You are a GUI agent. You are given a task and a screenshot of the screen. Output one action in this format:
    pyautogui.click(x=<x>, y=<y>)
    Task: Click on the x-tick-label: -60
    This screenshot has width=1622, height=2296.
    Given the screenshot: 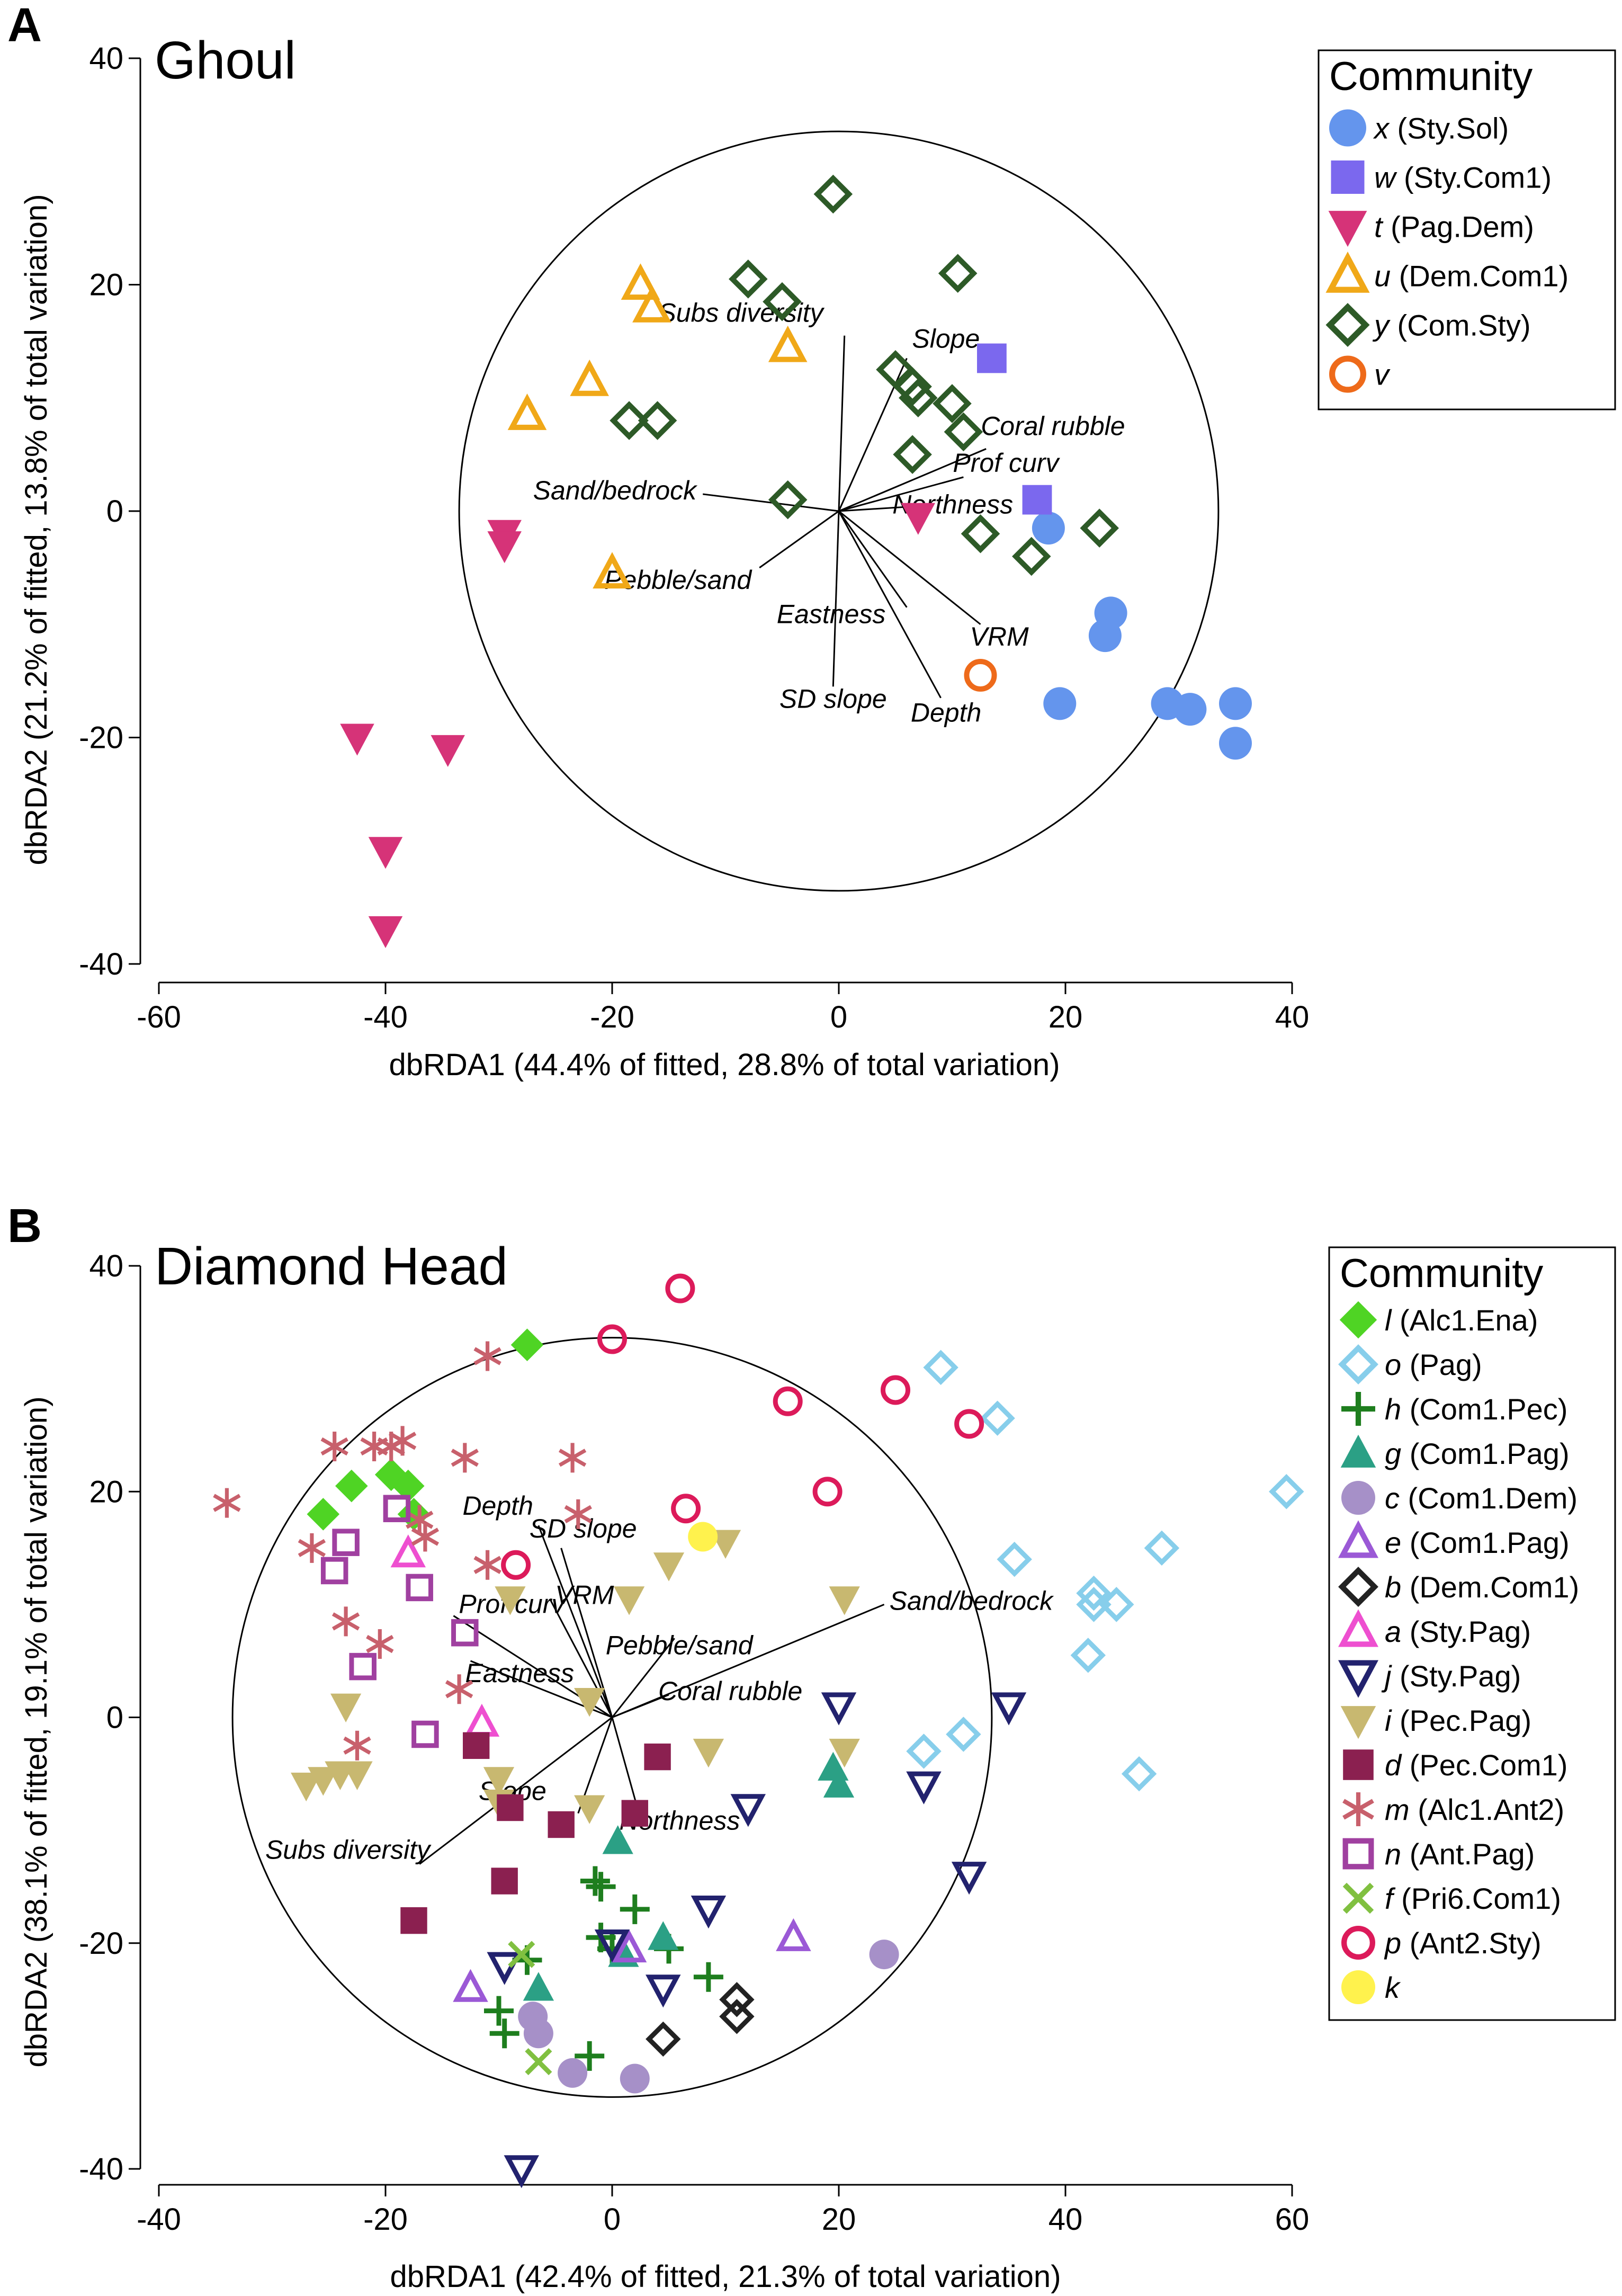 What is the action you would take?
    pyautogui.click(x=159, y=1017)
    